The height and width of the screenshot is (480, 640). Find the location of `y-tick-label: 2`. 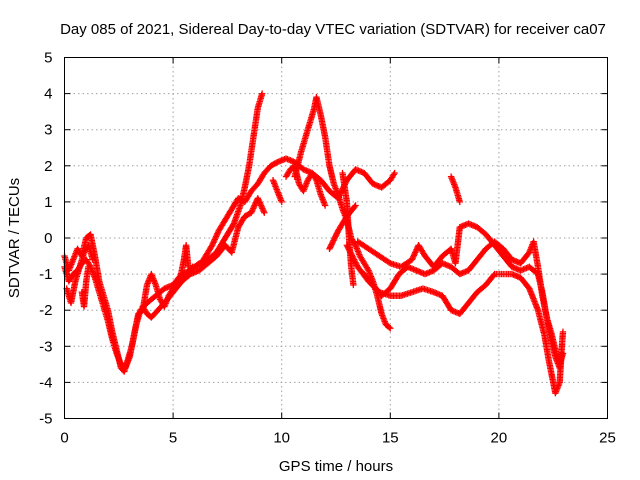

y-tick-label: 2 is located at coordinates (48, 166).